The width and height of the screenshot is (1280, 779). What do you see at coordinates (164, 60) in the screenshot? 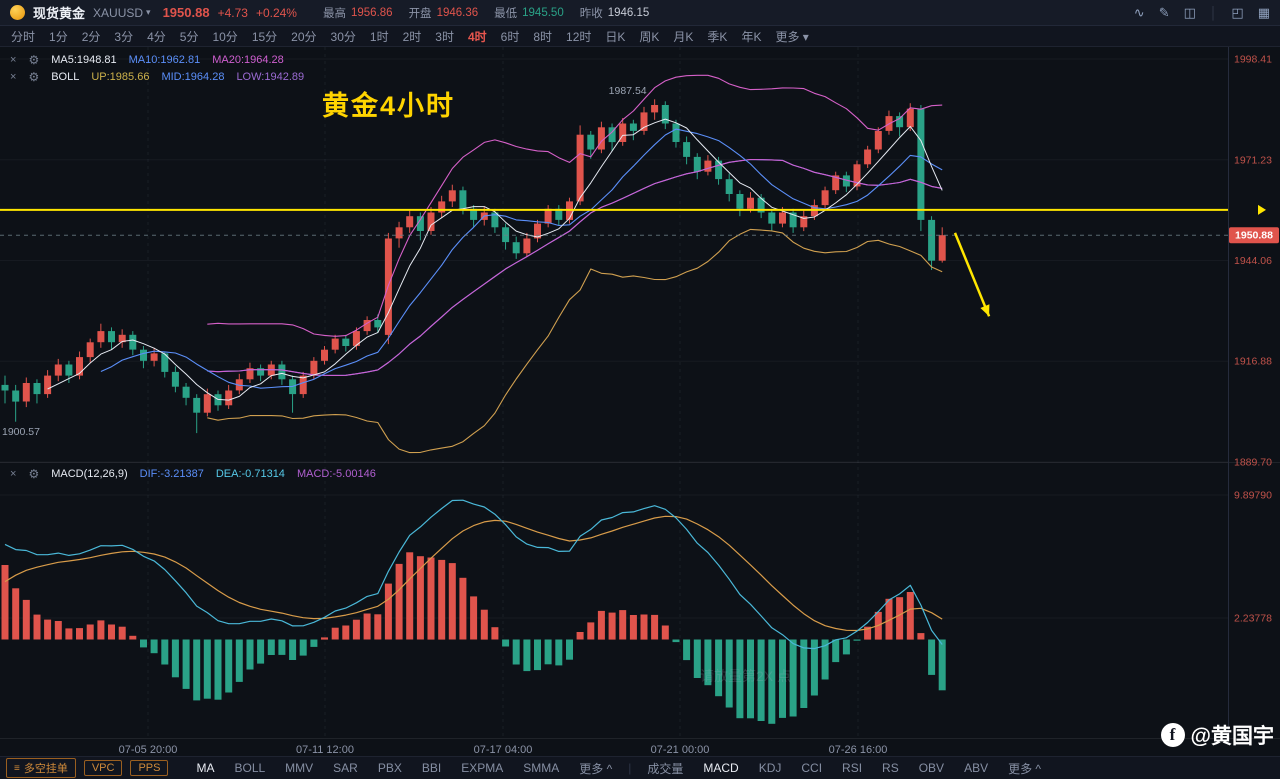
I see `ma-indicator-value-1: MA10:1962.81` at bounding box center [164, 60].